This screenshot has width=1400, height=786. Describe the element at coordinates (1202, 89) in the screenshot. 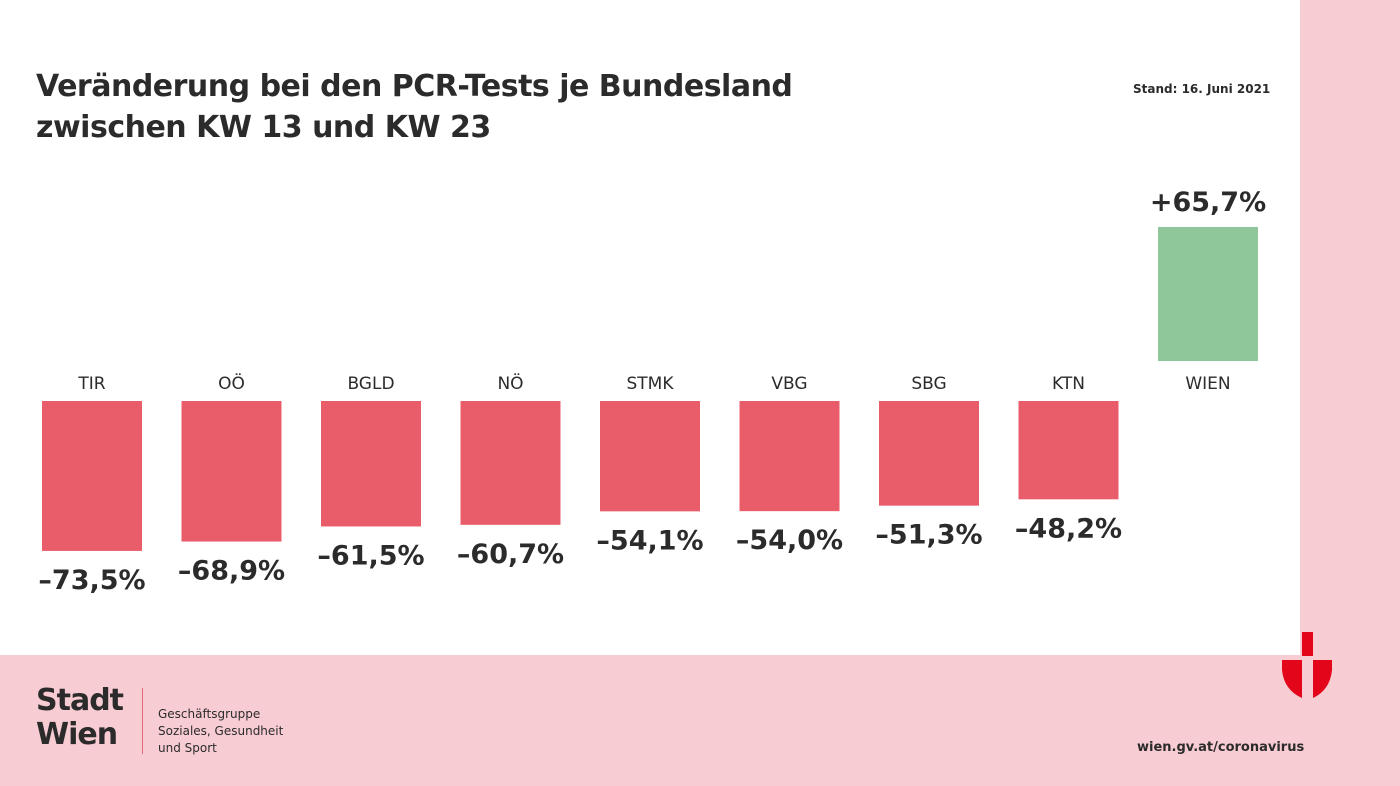

I see `stand-date: Stand: 16. Juni 2021` at that location.